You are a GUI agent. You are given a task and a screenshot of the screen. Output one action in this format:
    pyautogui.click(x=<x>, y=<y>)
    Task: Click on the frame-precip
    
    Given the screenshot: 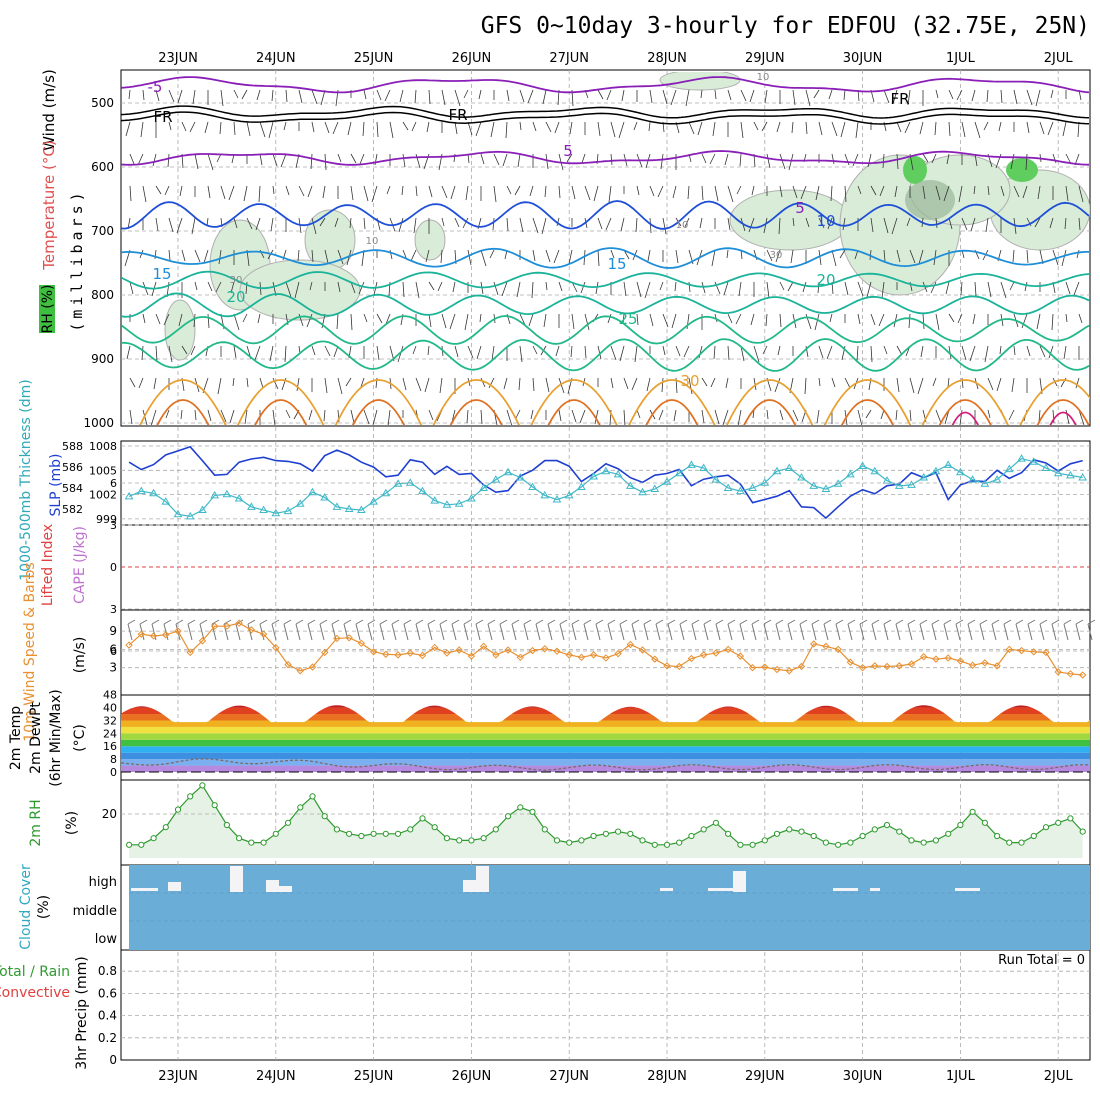 What is the action you would take?
    pyautogui.click(x=605, y=1005)
    